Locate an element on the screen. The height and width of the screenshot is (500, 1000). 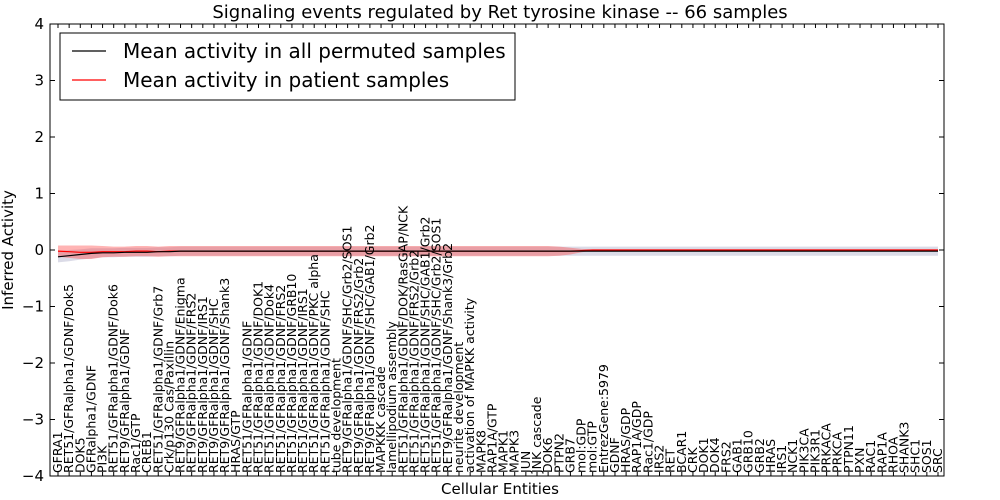
x-tick-label-78: SOS1 is located at coordinates (926, 456).